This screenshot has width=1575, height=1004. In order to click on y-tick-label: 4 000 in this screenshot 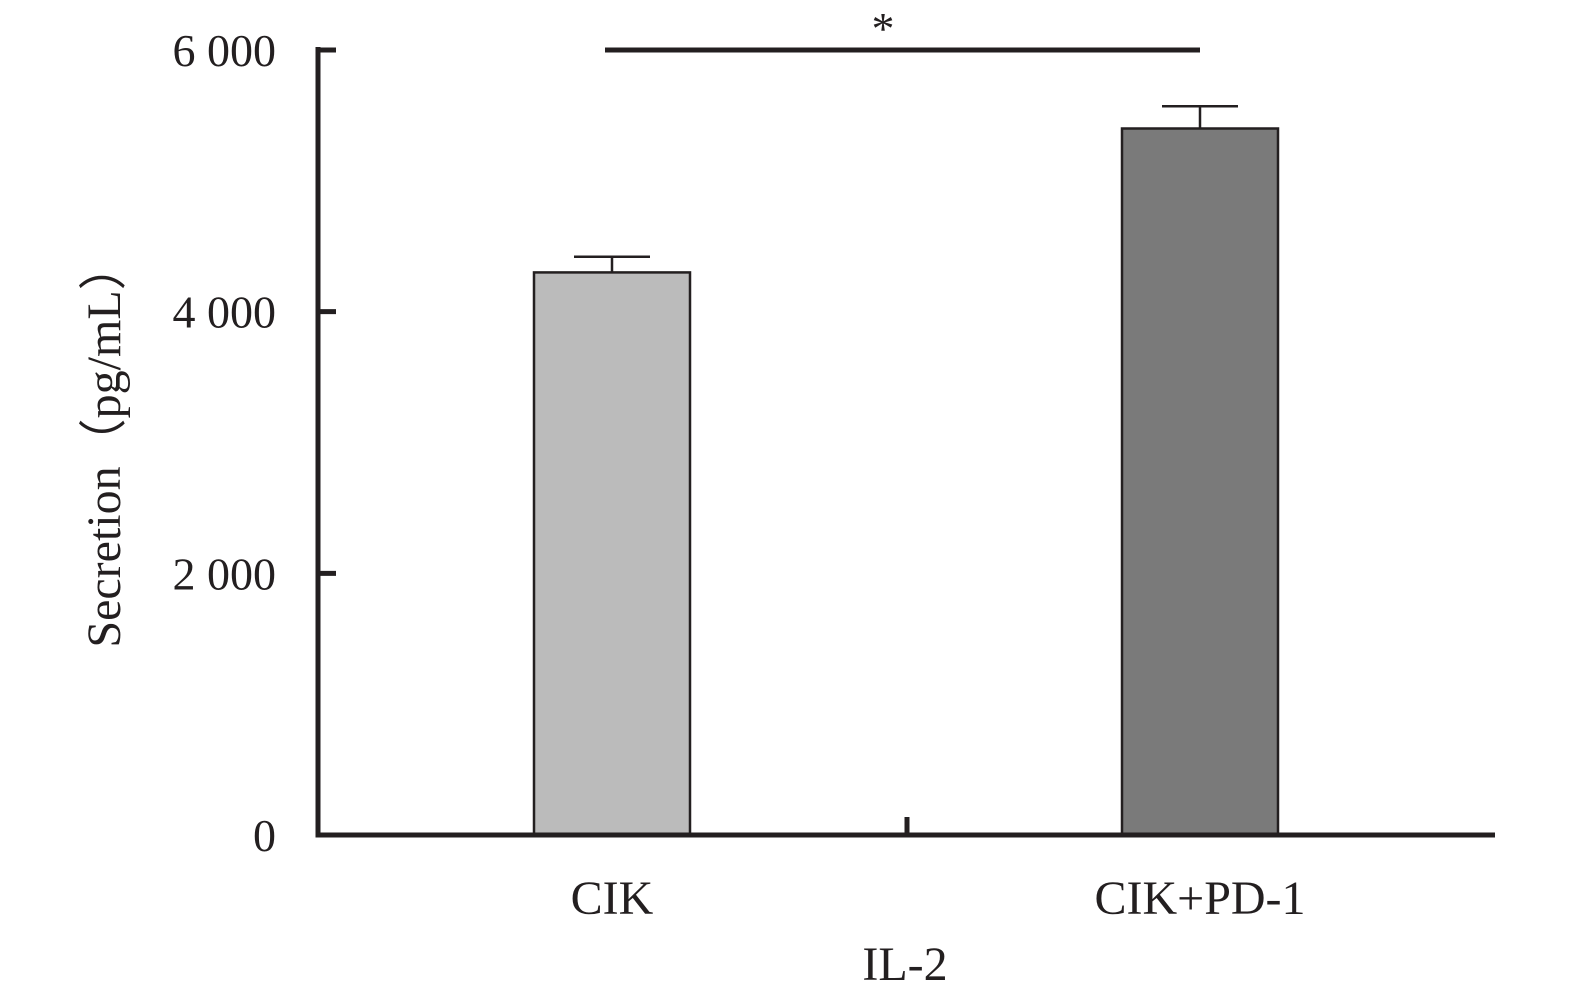, I will do `click(225, 312)`.